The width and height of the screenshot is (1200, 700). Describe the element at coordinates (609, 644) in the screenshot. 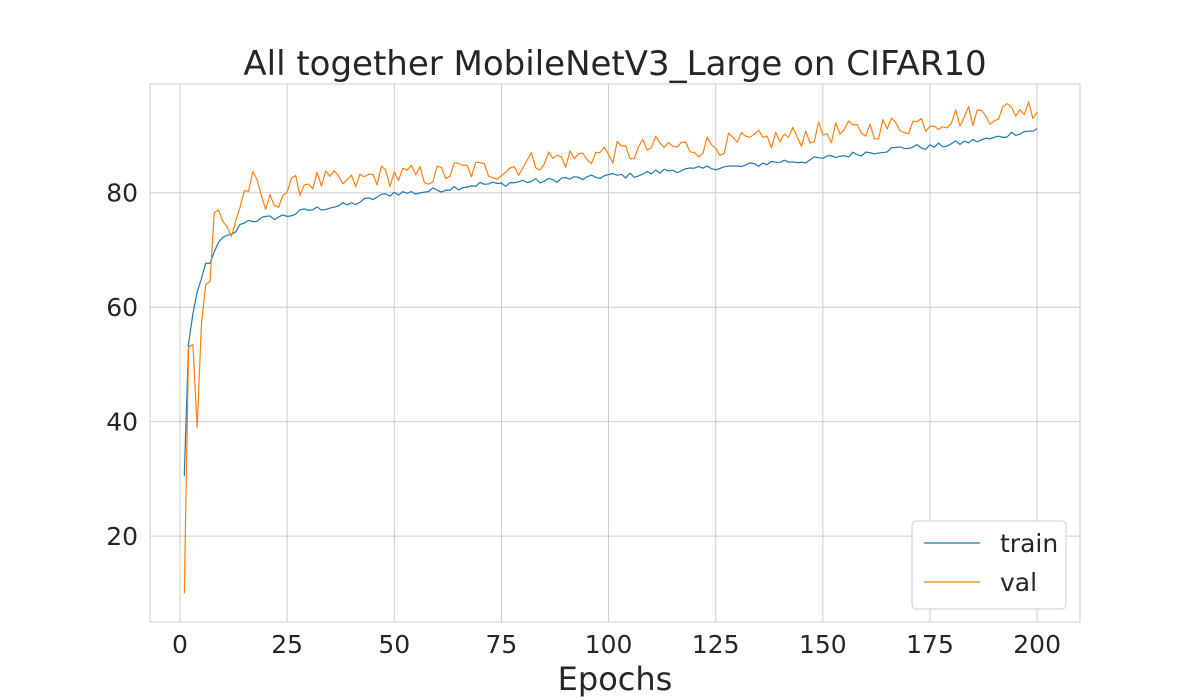

I see `x-tick-label: 100` at that location.